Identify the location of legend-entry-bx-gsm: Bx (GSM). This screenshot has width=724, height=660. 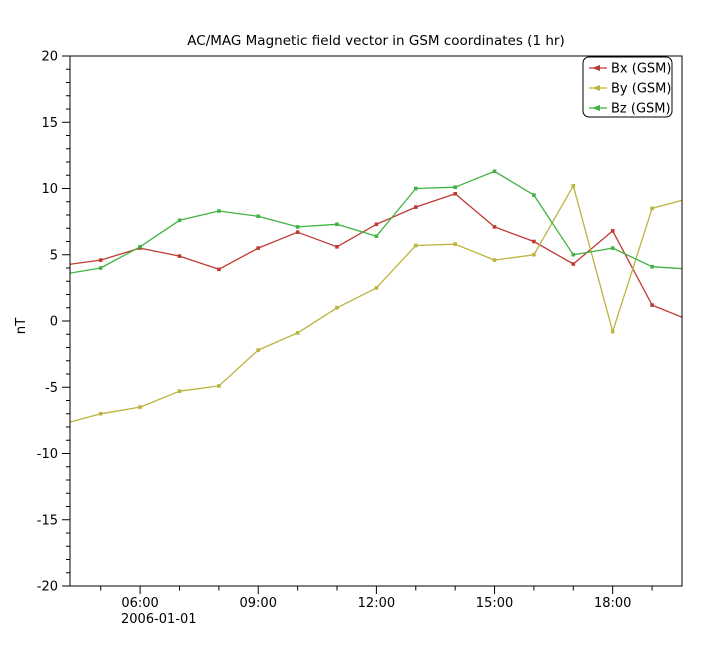
(630, 69).